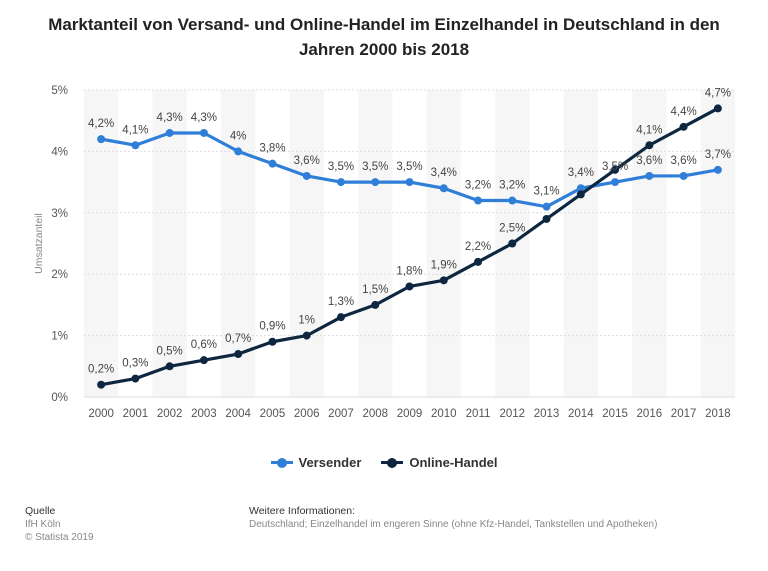 This screenshot has height=571, width=768. Describe the element at coordinates (43, 524) in the screenshot. I see `source-line: IfH Köln` at that location.